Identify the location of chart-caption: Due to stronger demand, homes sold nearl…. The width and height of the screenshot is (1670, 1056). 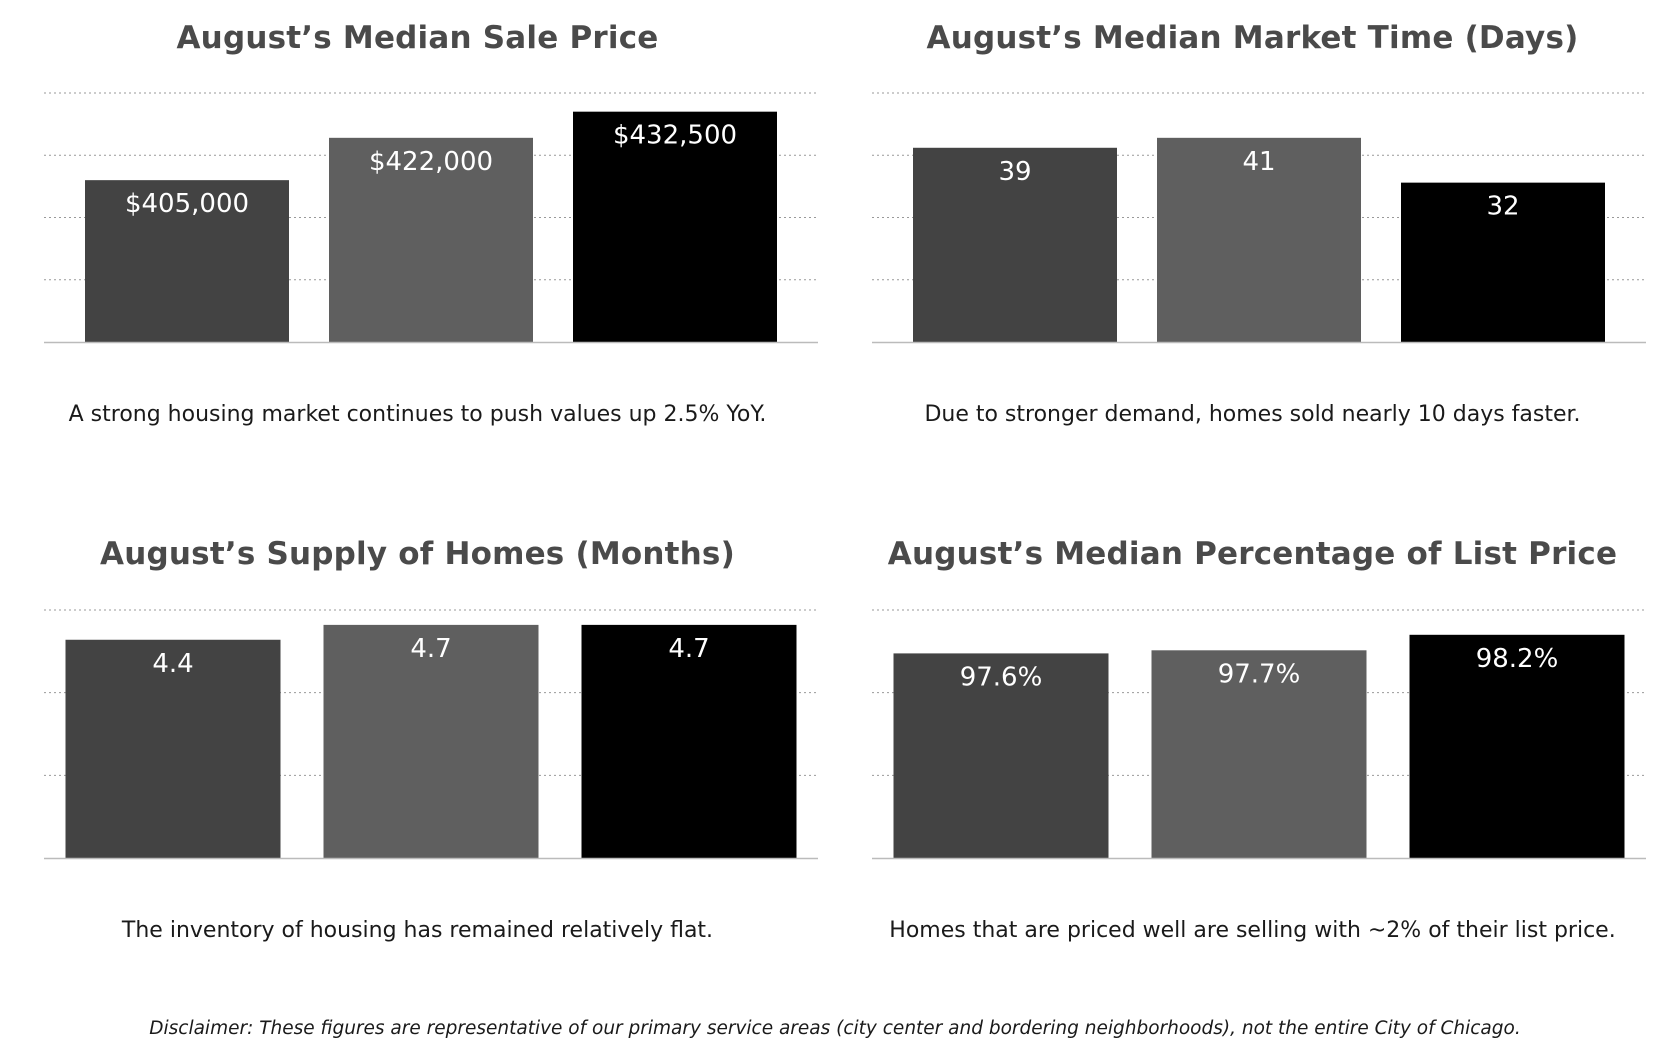
(1252, 414).